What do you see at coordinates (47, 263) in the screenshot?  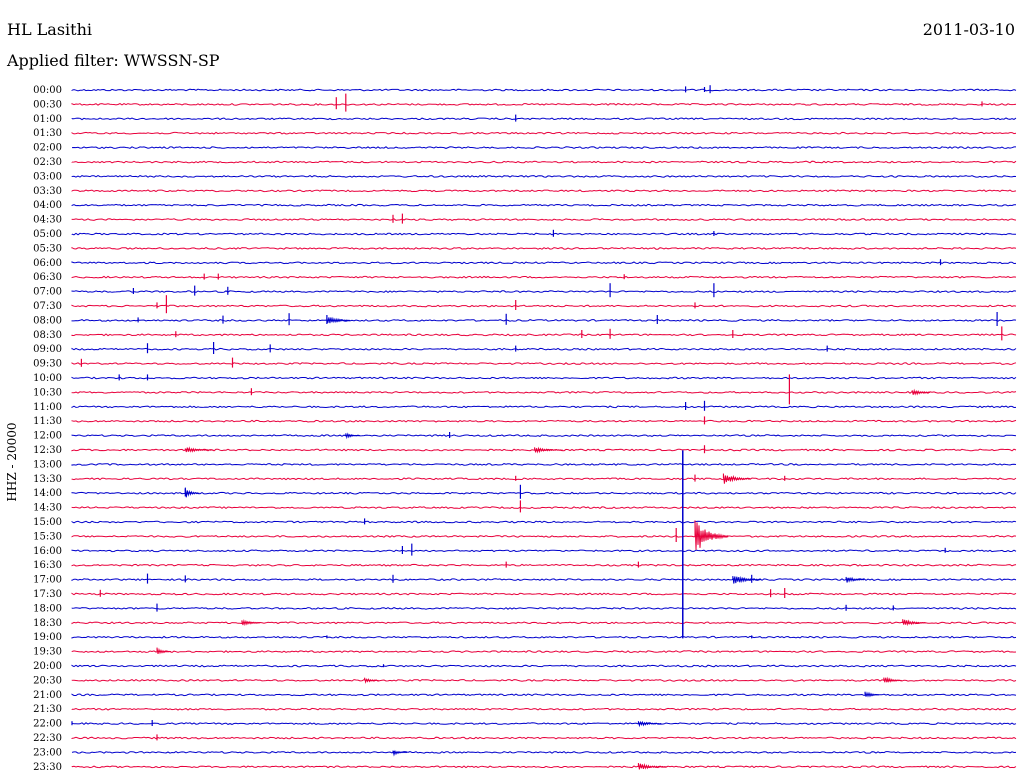 I see `time-label: 06:00` at bounding box center [47, 263].